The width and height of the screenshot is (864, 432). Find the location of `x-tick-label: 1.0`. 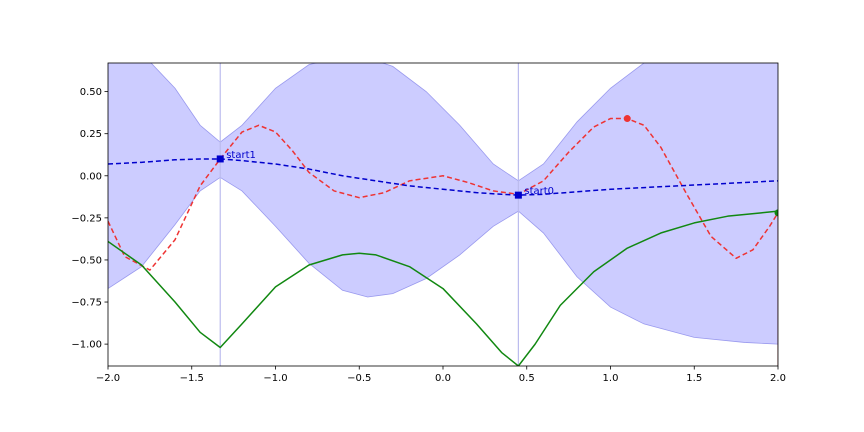

x-tick-label: 1.0 is located at coordinates (611, 378).